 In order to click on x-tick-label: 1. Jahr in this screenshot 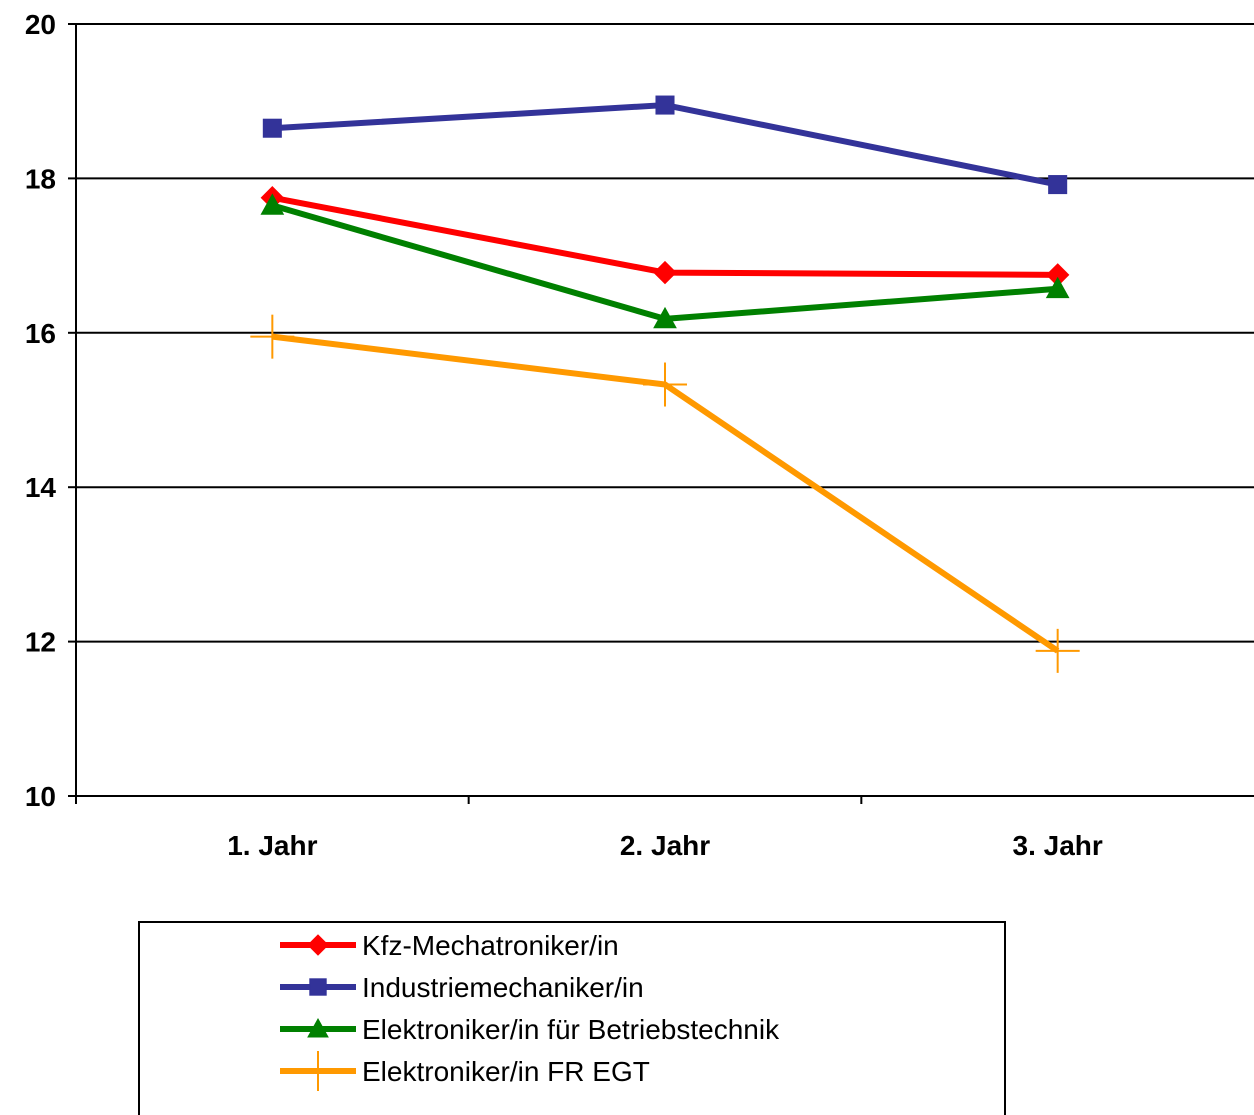, I will do `click(272, 845)`.